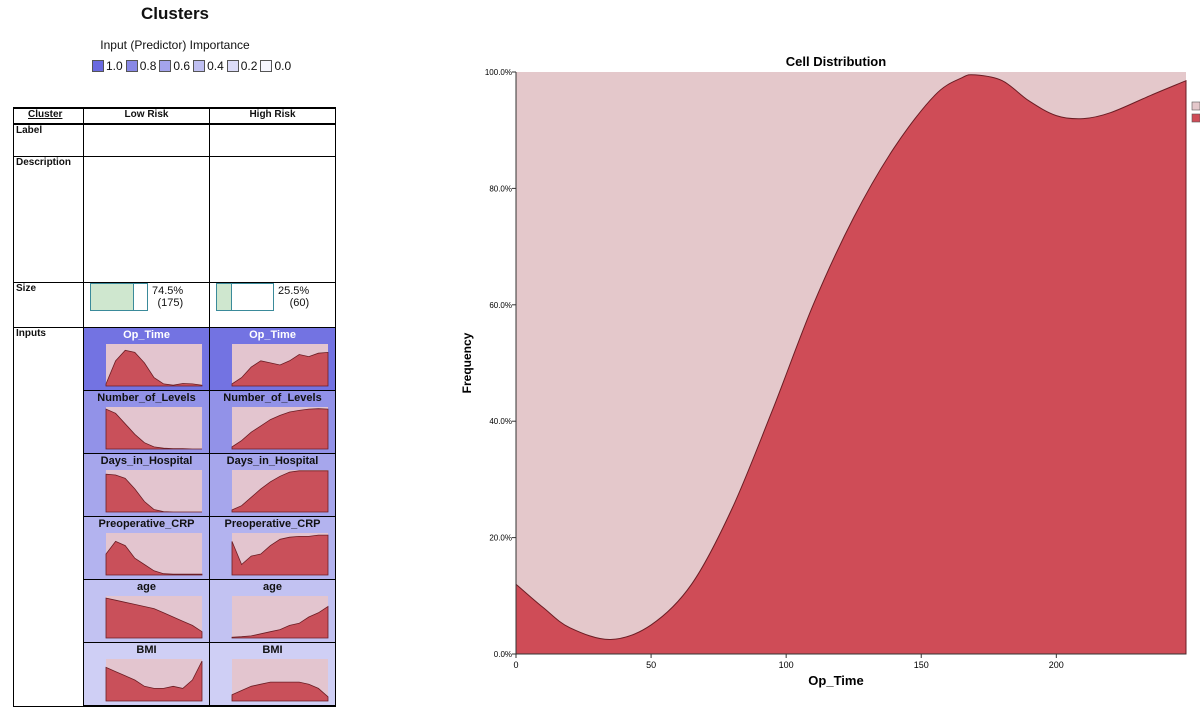  Describe the element at coordinates (31, 333) in the screenshot. I see `row-label-inputs: Inputs` at that location.